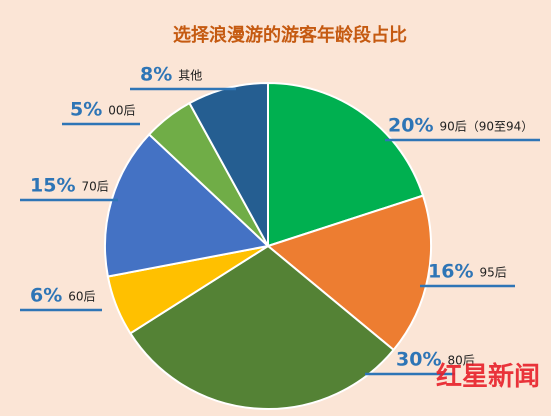 This screenshot has width=551, height=416. What do you see at coordinates (156, 75) in the screenshot?
I see `value-label: 8%` at bounding box center [156, 75].